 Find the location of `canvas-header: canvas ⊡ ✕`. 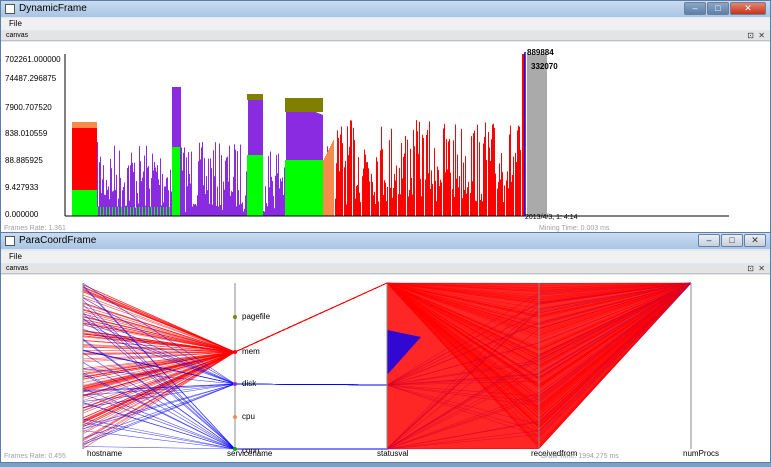

canvas-header: canvas ⊡ ✕ is located at coordinates (385, 269).